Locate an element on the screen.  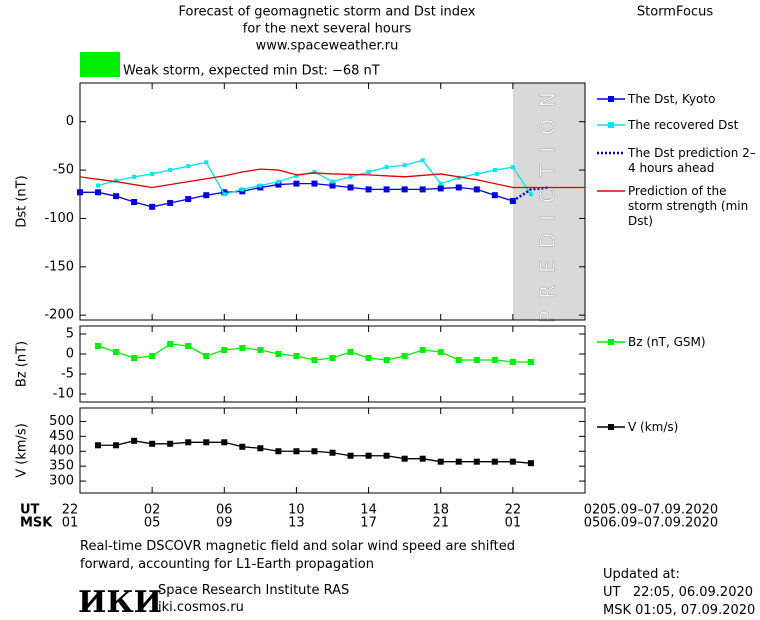
legend-label: The Dst prediction 2–4 hours ahead is located at coordinates (692, 160).